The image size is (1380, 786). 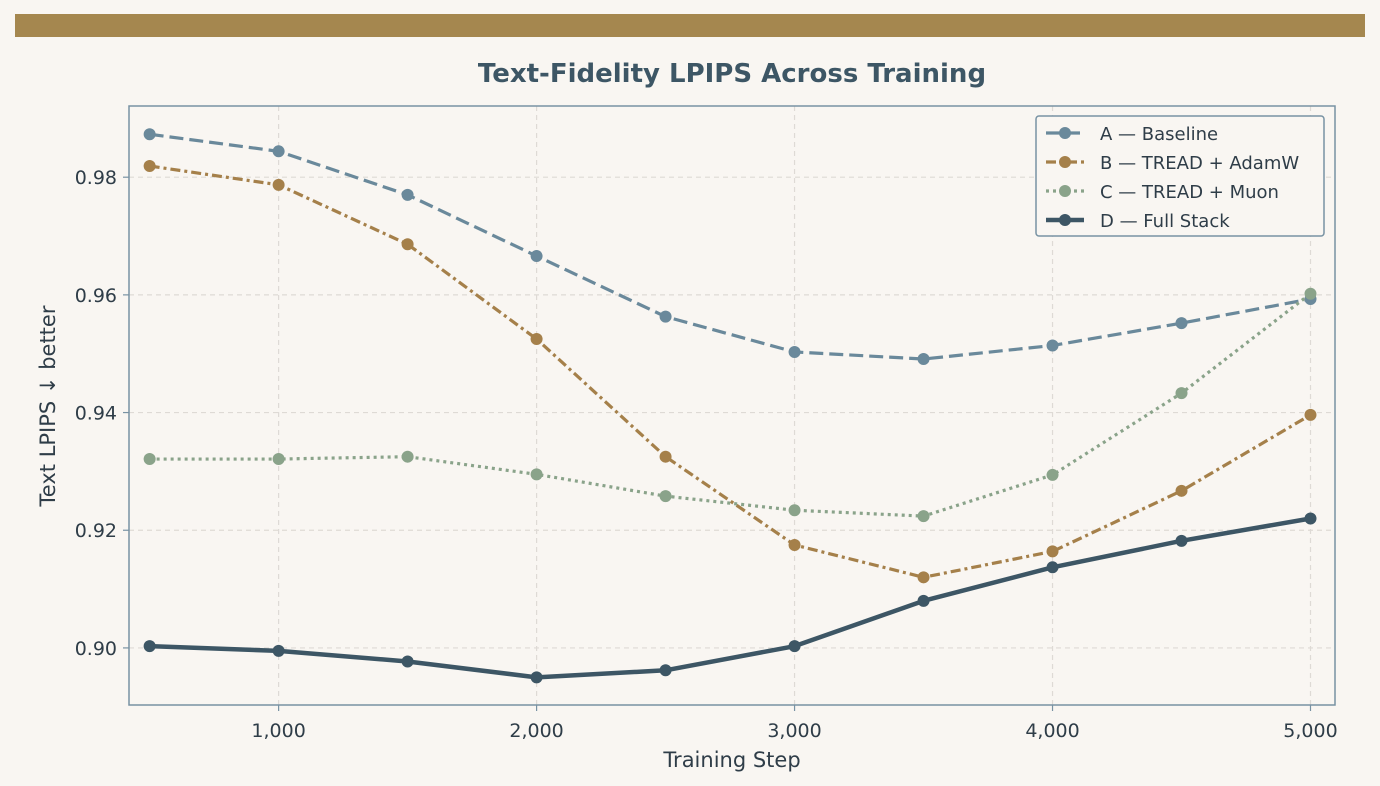 What do you see at coordinates (96, 296) in the screenshot?
I see `y-tick-label: 0.96` at bounding box center [96, 296].